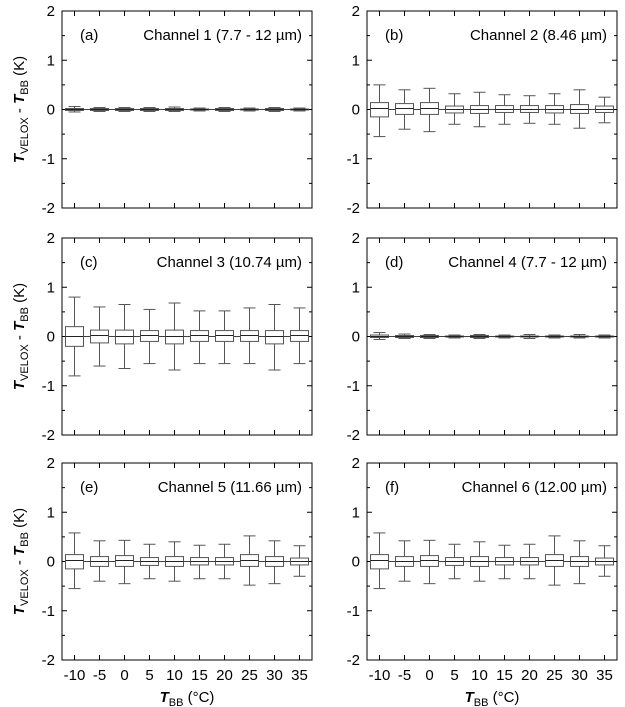 This screenshot has height=707, width=625. What do you see at coordinates (230, 487) in the screenshot?
I see `panel-title: Channel 5 (11.66 µm)` at bounding box center [230, 487].